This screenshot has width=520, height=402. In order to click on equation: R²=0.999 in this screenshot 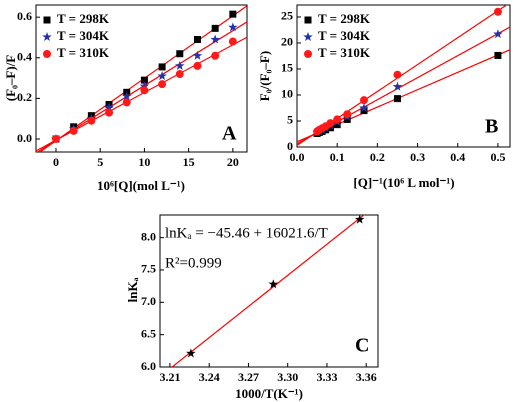, I will do `click(193, 263)`.